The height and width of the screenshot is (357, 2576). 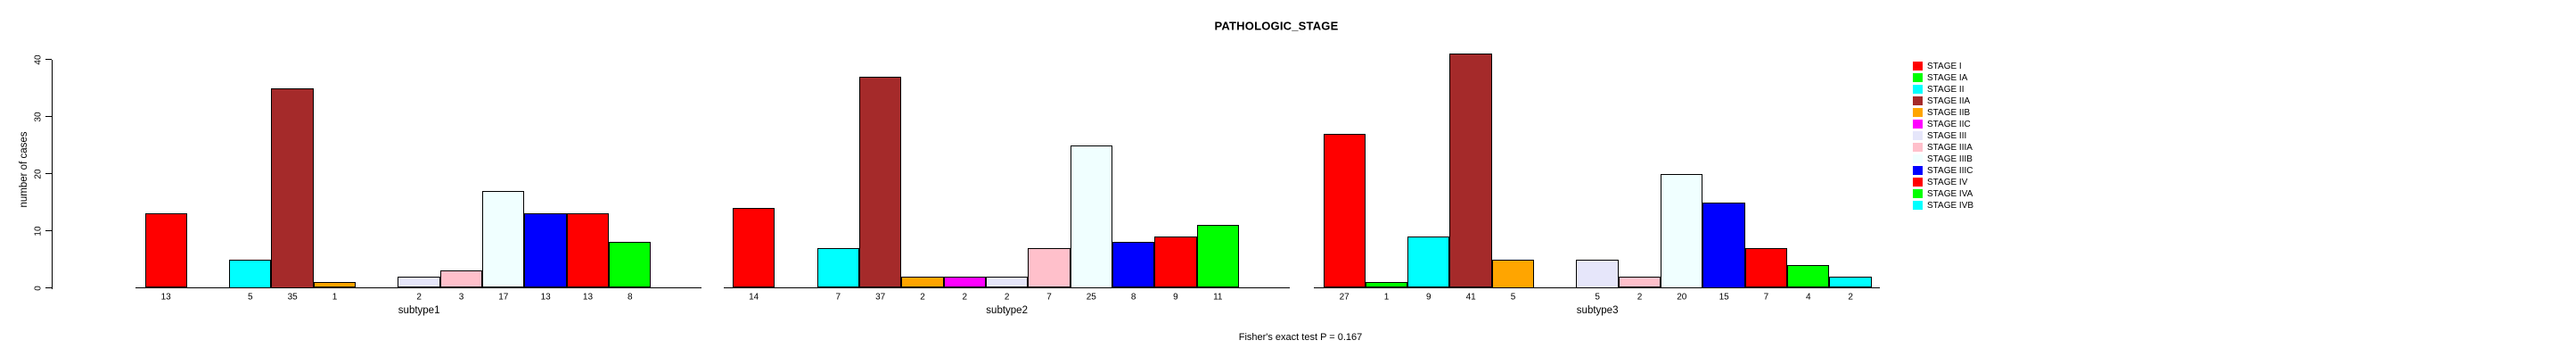 What do you see at coordinates (1470, 297) in the screenshot?
I see `bar-value-label: 41` at bounding box center [1470, 297].